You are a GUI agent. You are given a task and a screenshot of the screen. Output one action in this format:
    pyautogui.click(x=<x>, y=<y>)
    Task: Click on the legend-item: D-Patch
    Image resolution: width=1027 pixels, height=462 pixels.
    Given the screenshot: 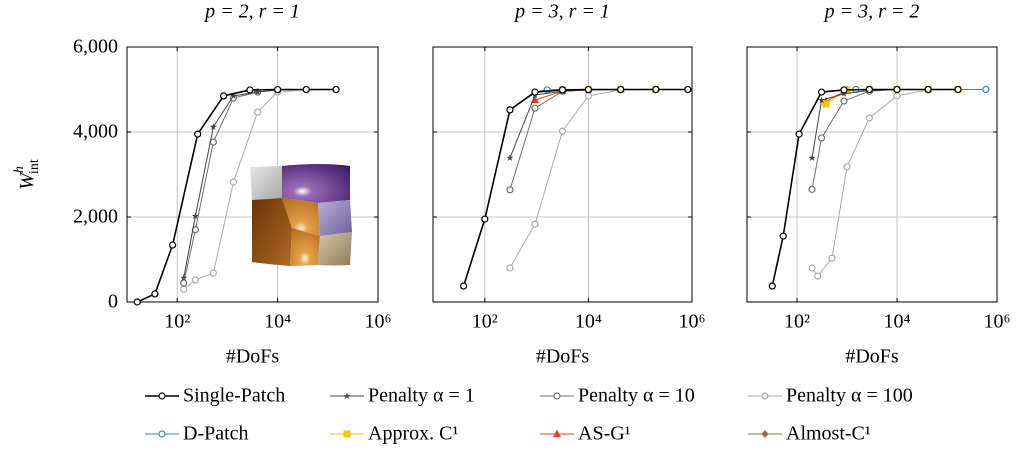 What is the action you would take?
    pyautogui.click(x=197, y=434)
    